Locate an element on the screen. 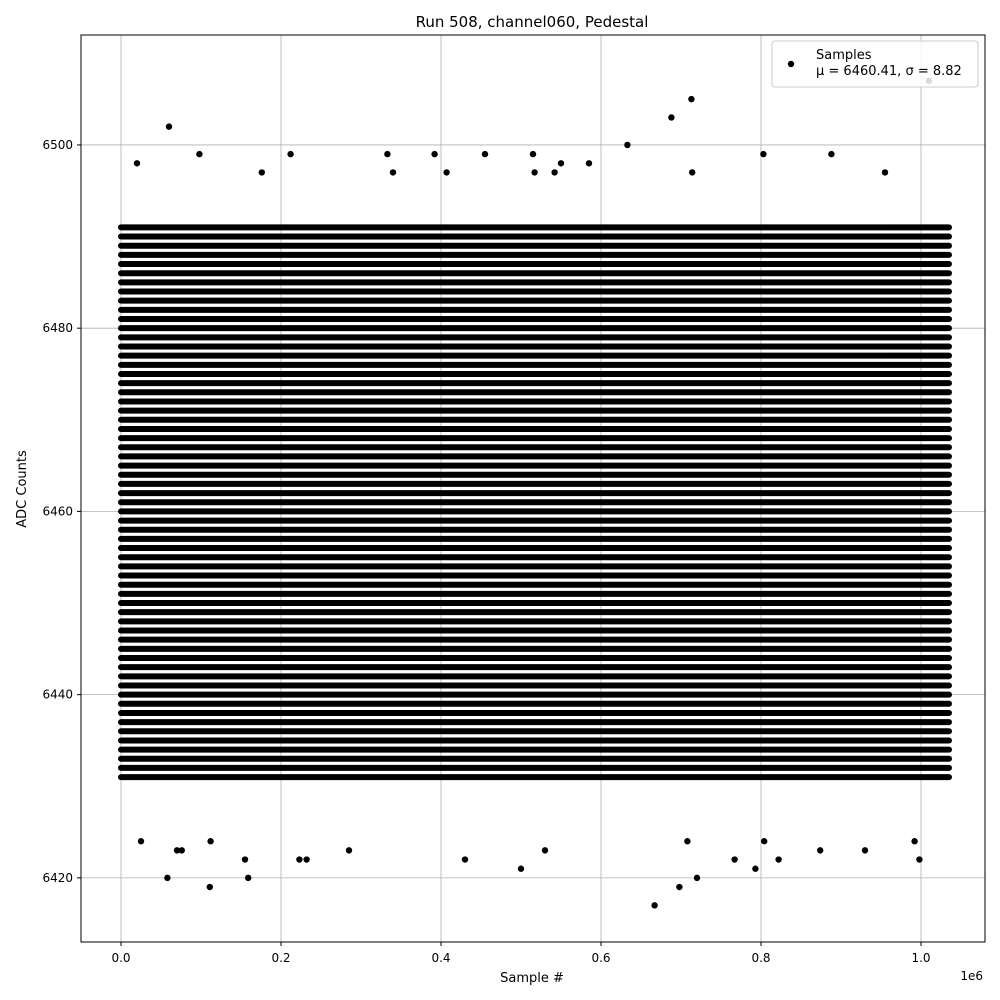  x-tick-label: 0.2 is located at coordinates (280, 958).